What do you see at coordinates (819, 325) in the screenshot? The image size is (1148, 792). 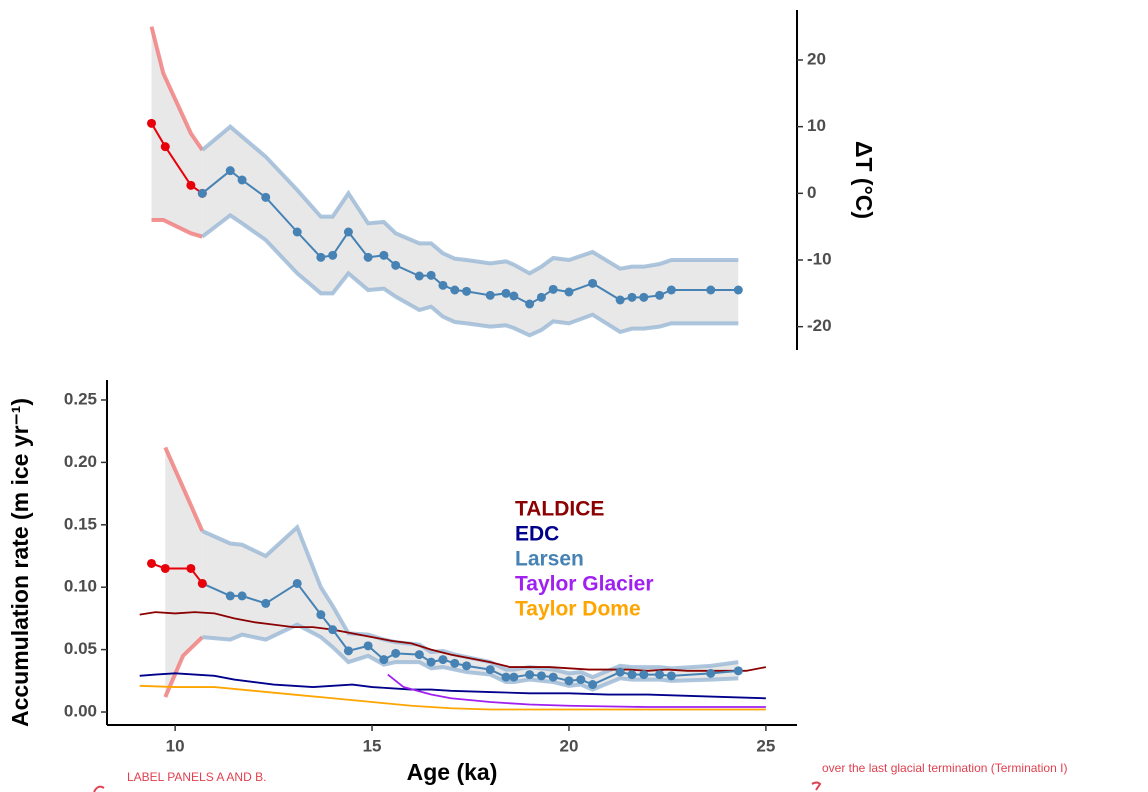 I see `y-tick-label: -20` at bounding box center [819, 325].